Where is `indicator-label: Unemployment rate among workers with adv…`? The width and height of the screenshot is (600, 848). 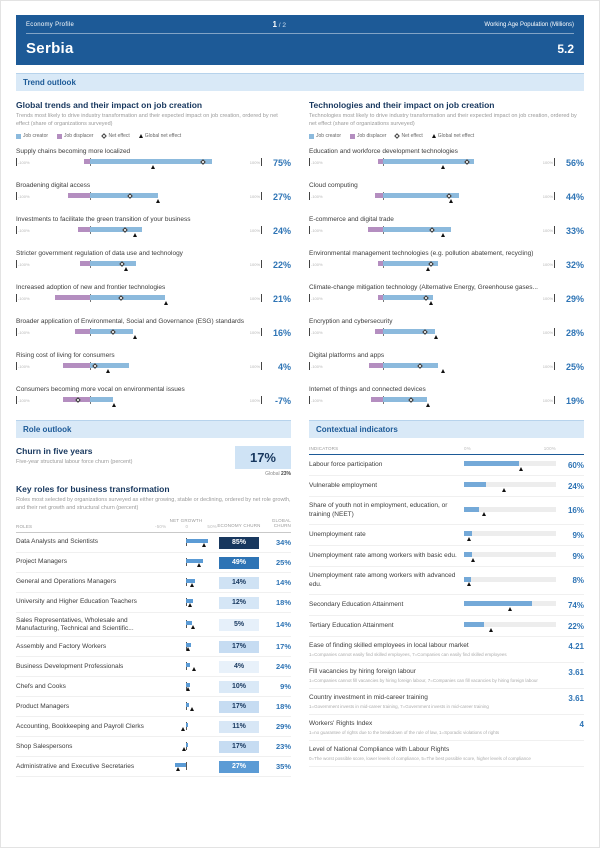
indicator-label: Unemployment rate among workers with adv… is located at coordinates (382, 580).